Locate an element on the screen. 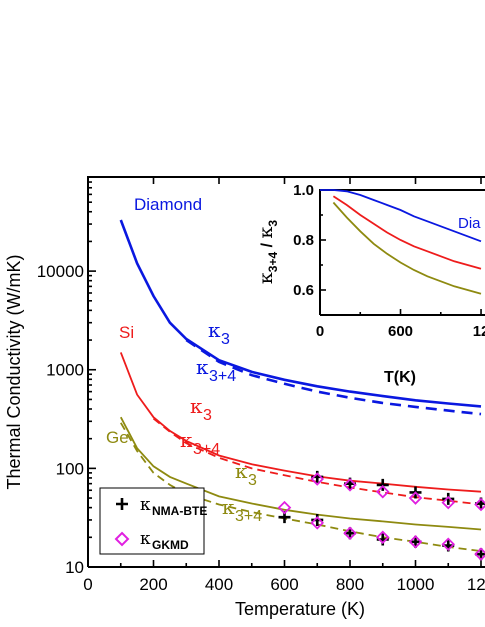  main-y-ticks: 10 100 1000 10000 is located at coordinates (66, 376).